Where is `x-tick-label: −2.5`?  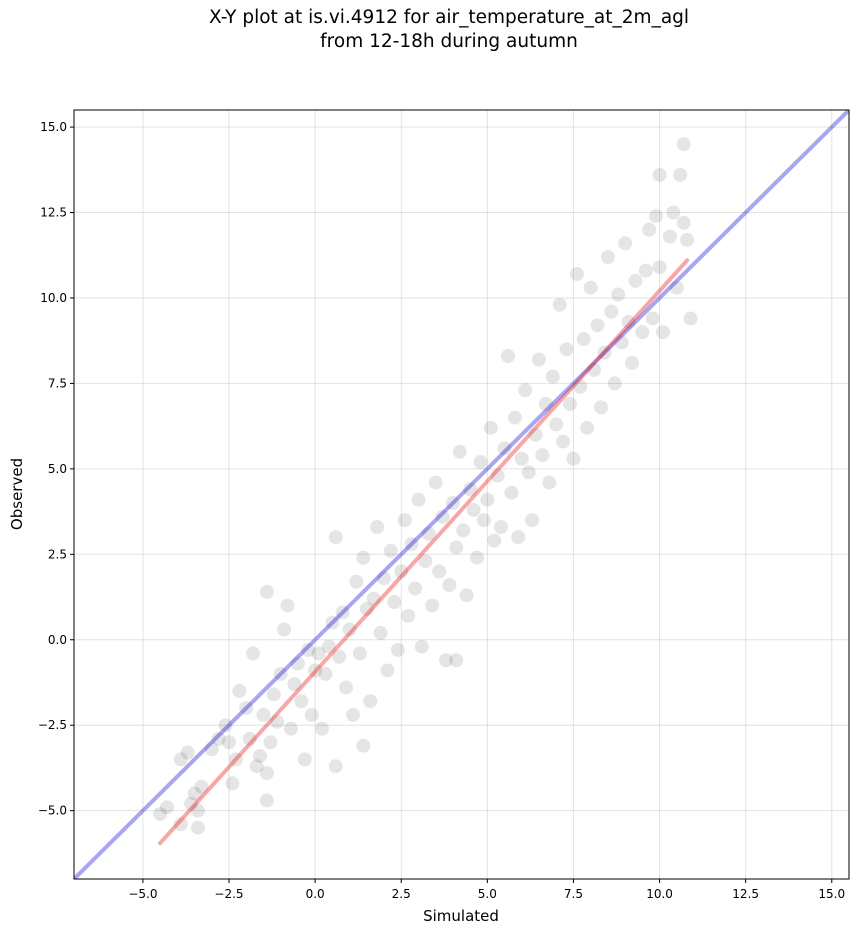
x-tick-label: −2.5 is located at coordinates (228, 894).